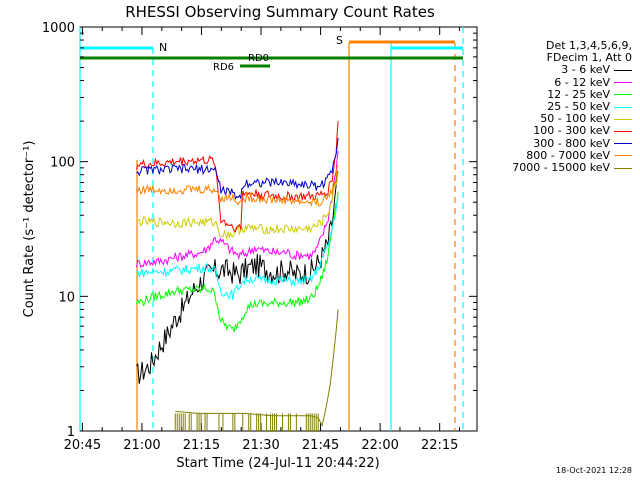  I want to click on legend-entry: 7000 - 15000 keV, so click(559, 168).